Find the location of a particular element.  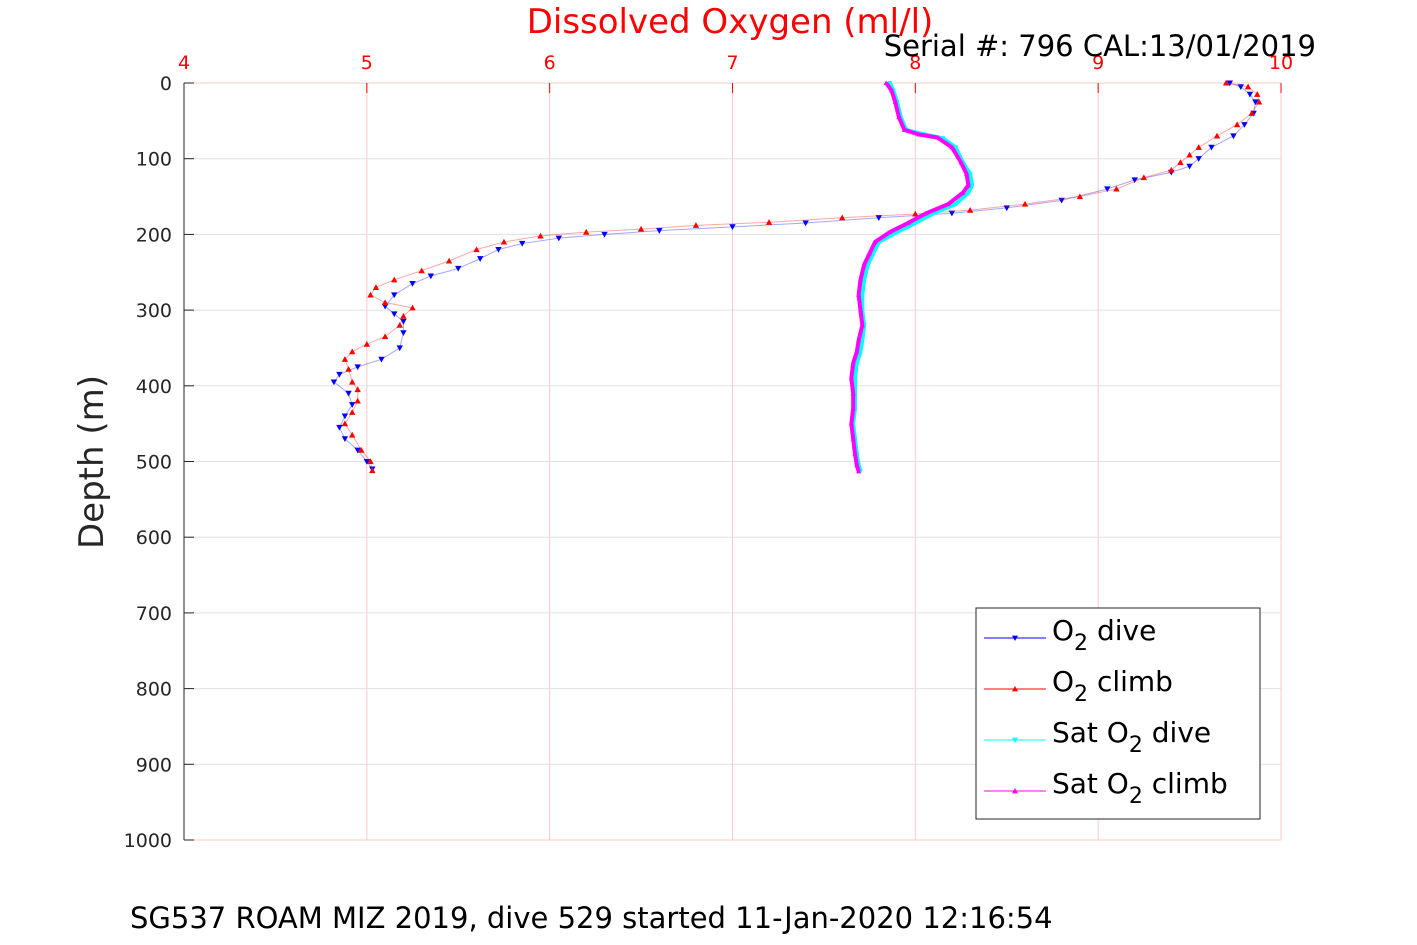

series-line is located at coordinates (910, 276).